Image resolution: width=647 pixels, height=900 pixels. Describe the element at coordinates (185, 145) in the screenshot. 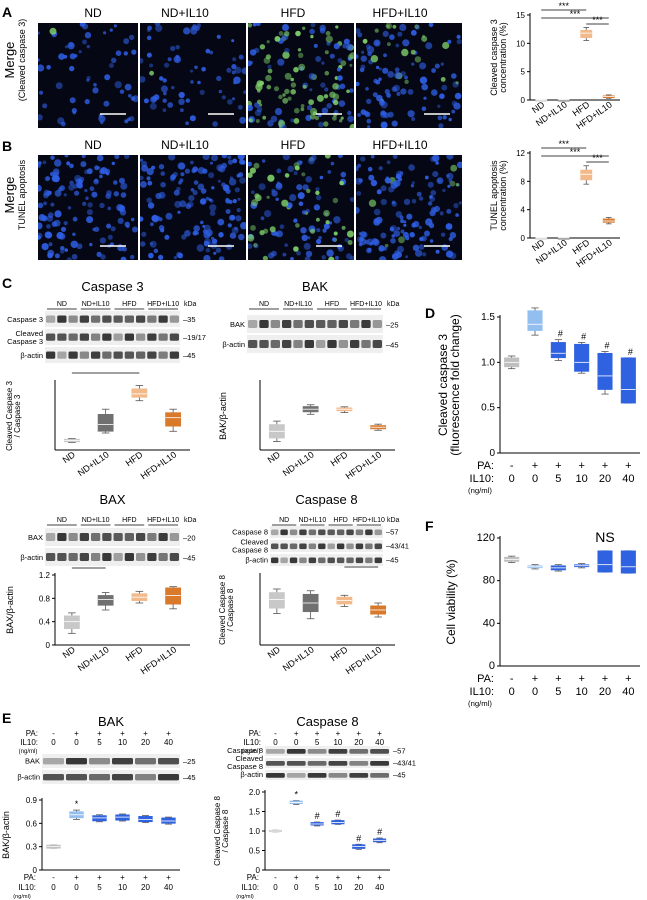

I see `b-condition-2: ND+IL10` at that location.